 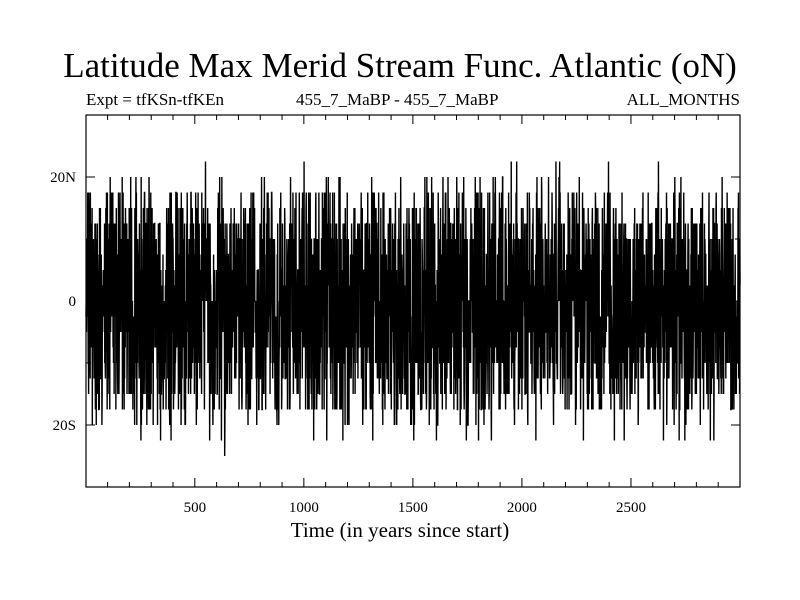 I want to click on y-tick-label: 20S, so click(x=64, y=426).